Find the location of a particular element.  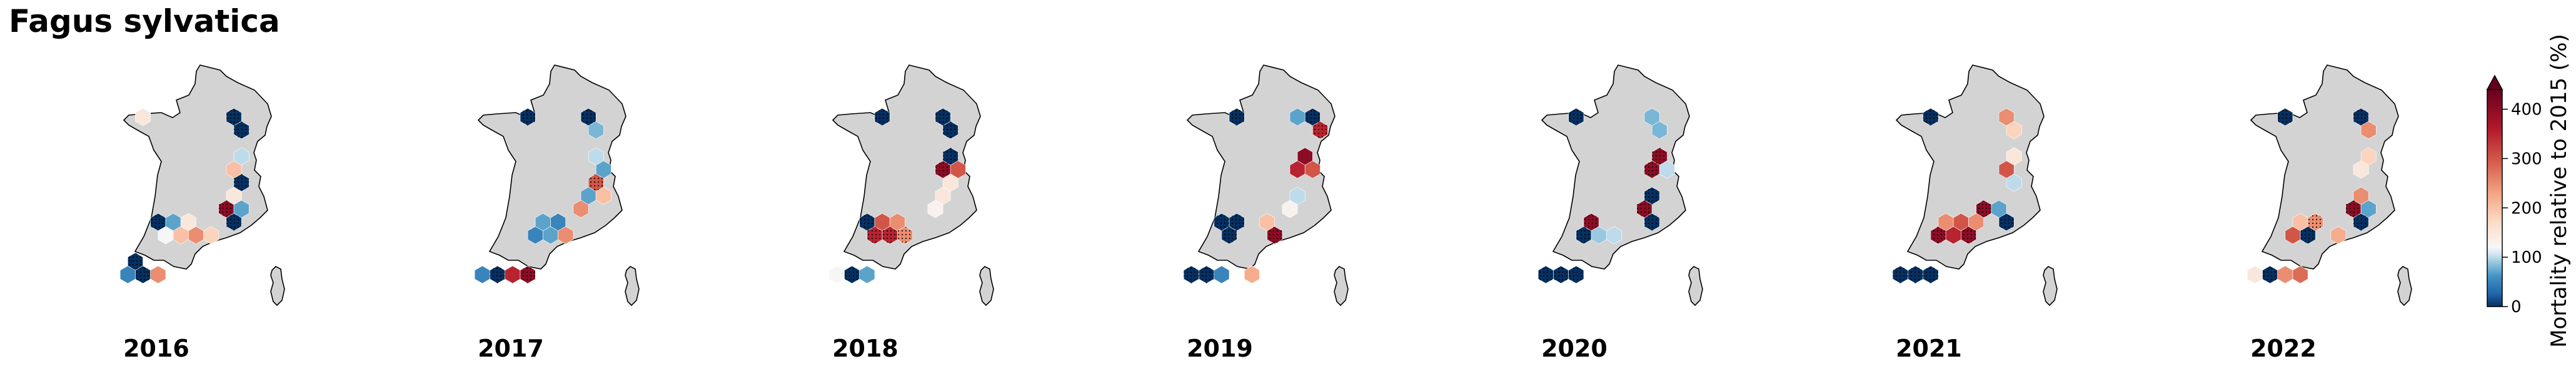

panel-2019: 2019 is located at coordinates (1266, 213).